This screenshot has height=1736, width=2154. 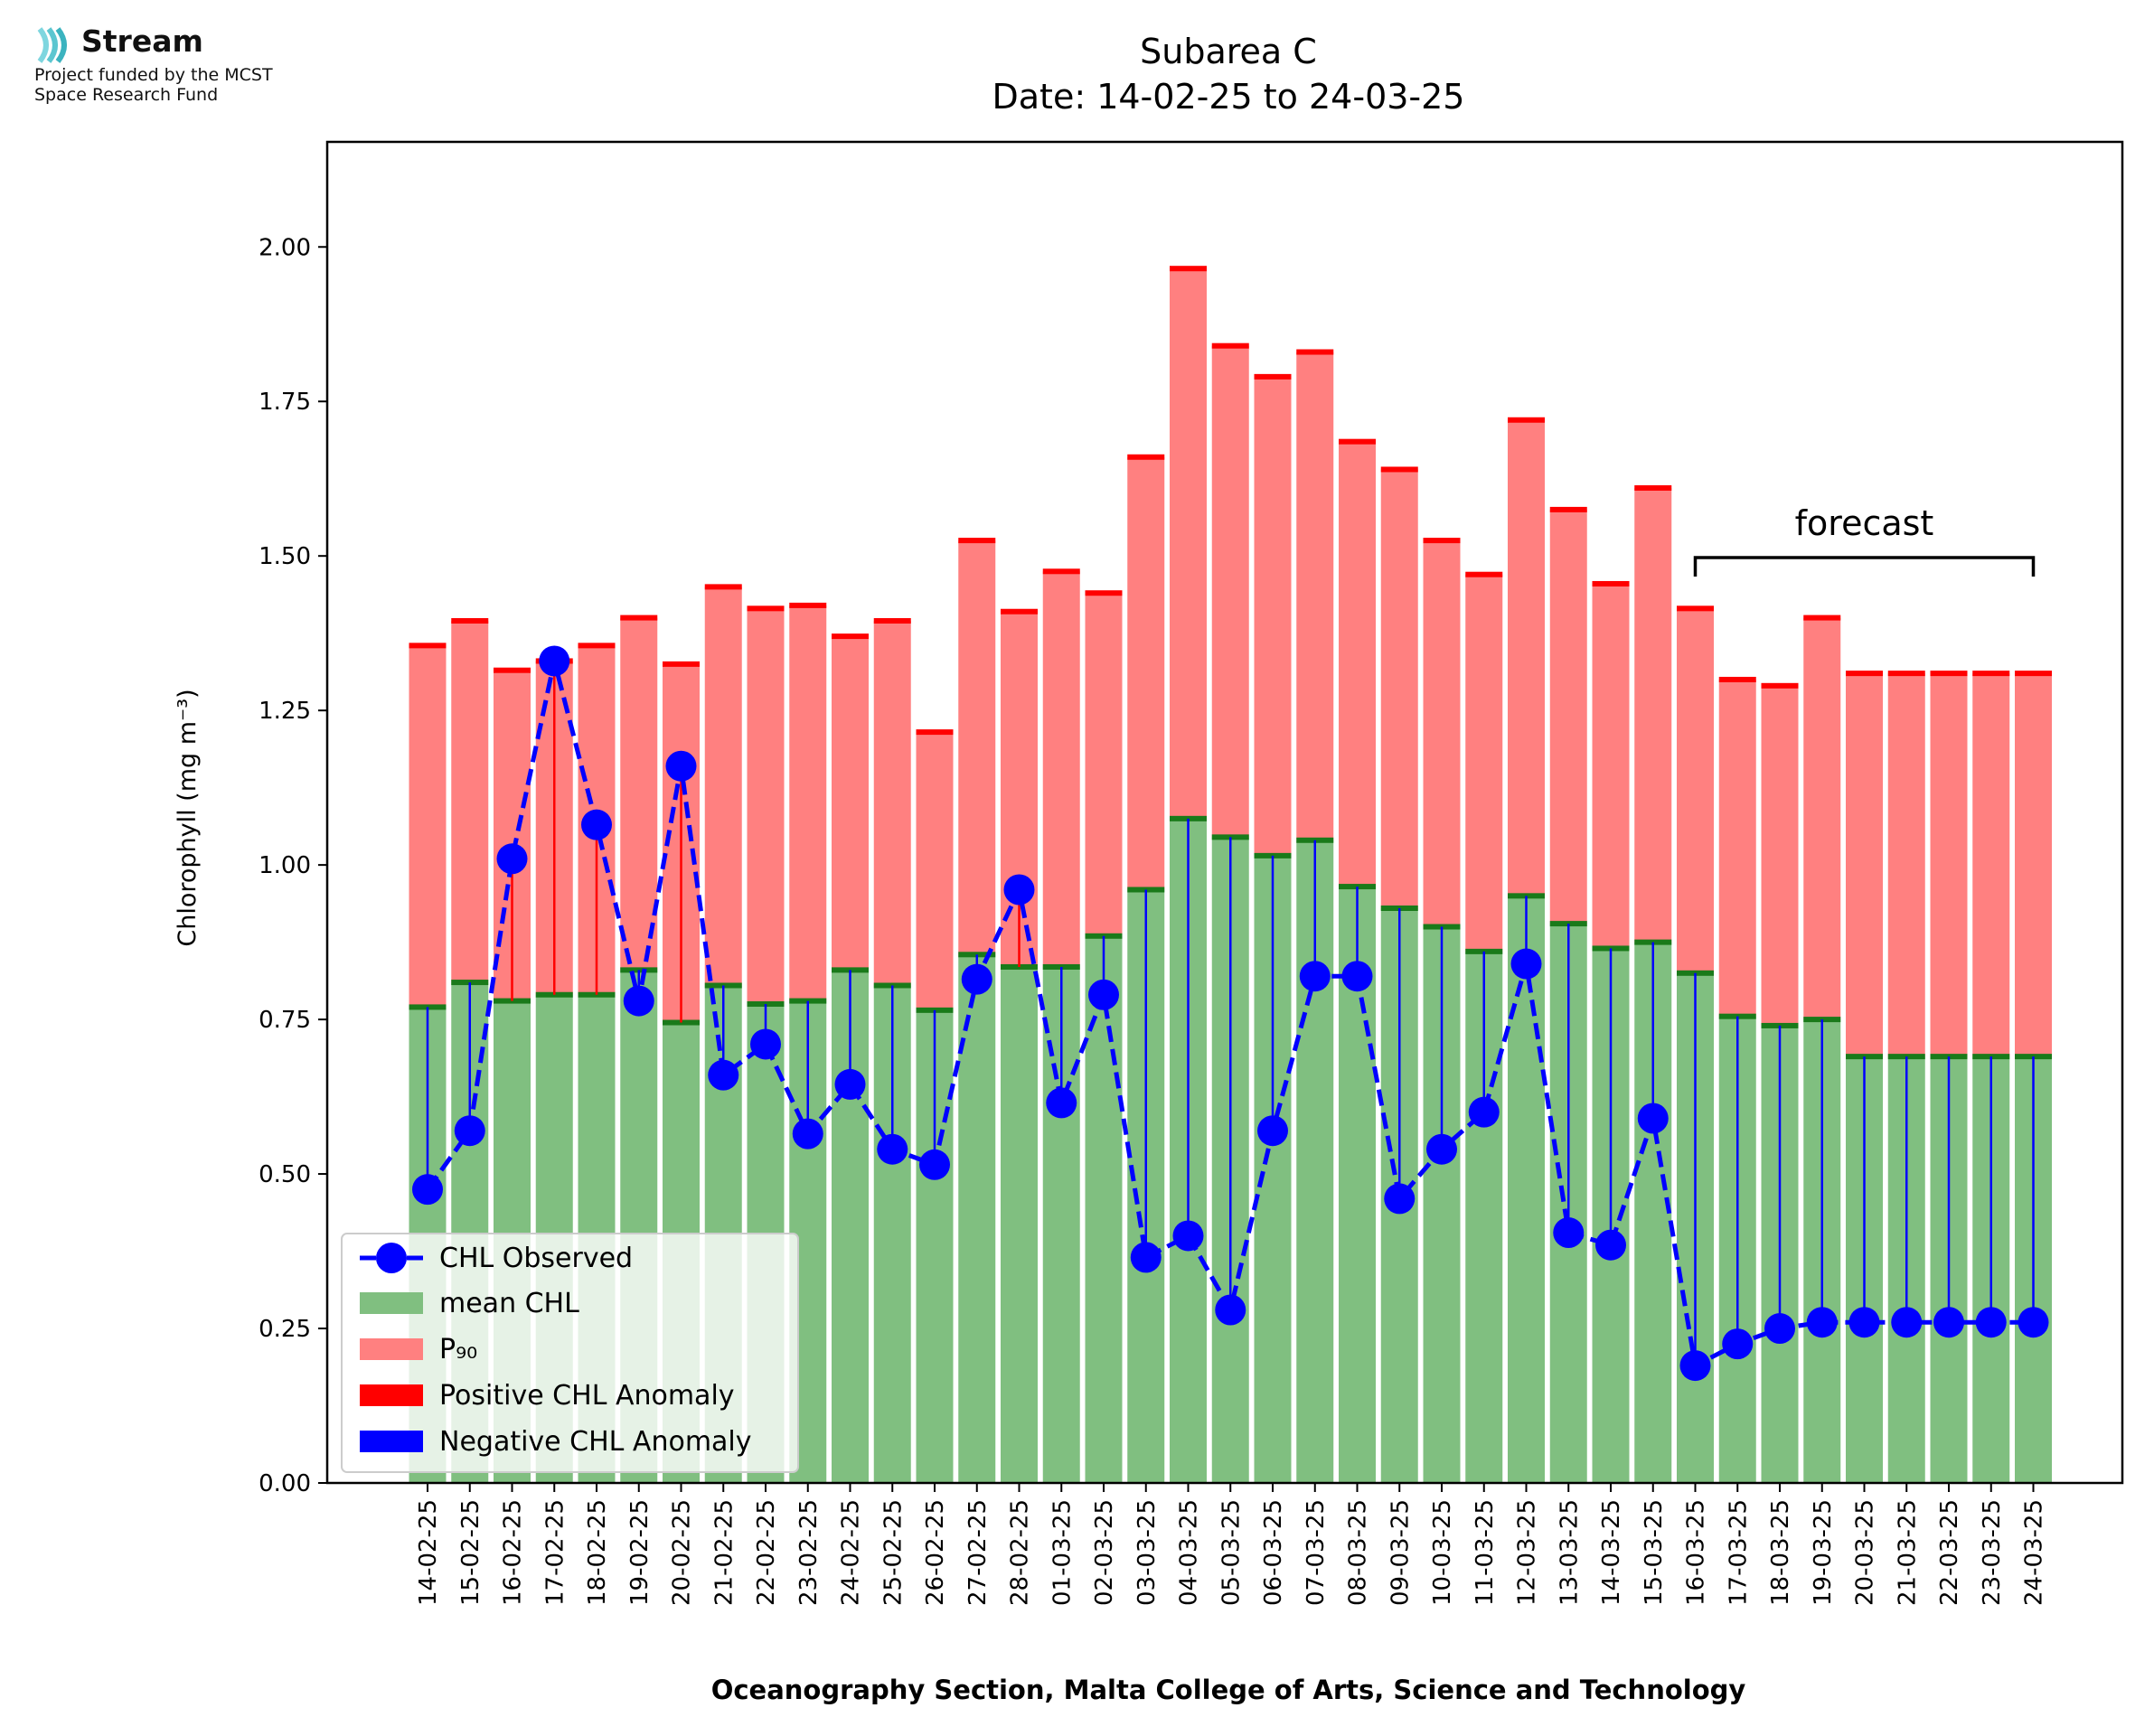 What do you see at coordinates (285, 1329) in the screenshot?
I see `y-tick-label: 0.25` at bounding box center [285, 1329].